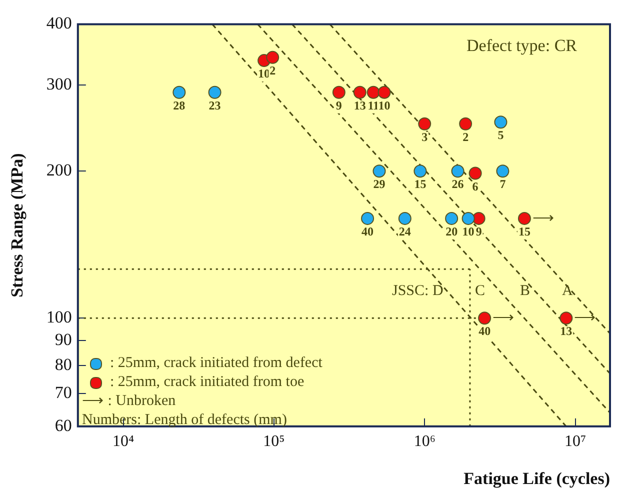 The width and height of the screenshot is (617, 498). Describe the element at coordinates (123, 441) in the screenshot. I see `x-tick-label: 10⁴` at that location.